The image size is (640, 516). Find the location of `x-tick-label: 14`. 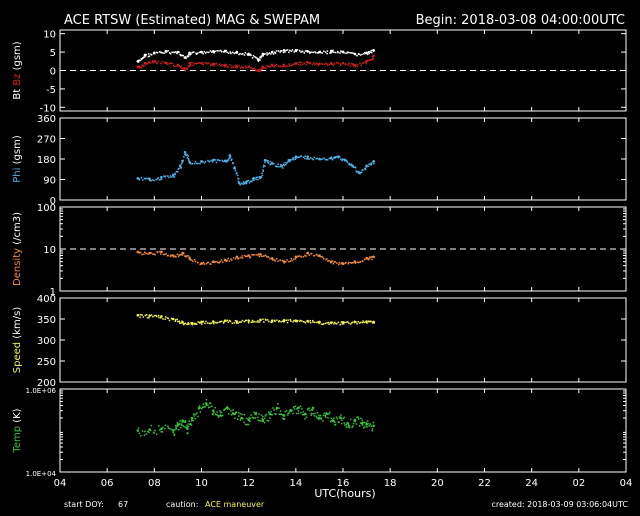

x-tick-label: 14 is located at coordinates (295, 483).